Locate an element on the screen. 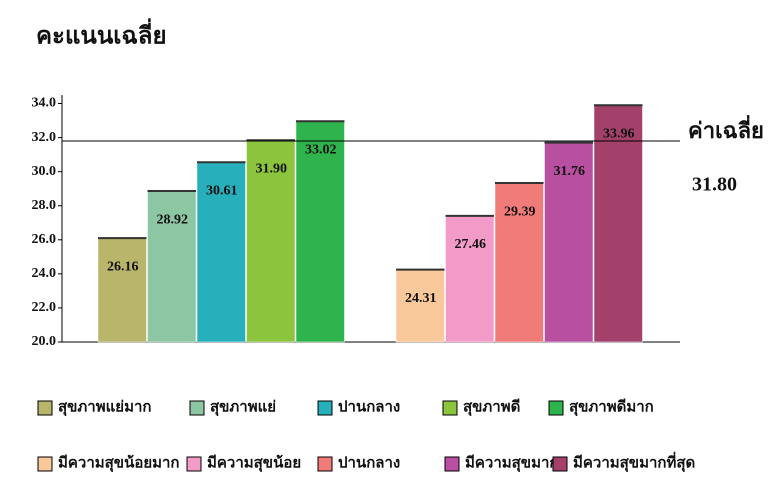 The image size is (772, 487). data-label: 31.76 is located at coordinates (570, 171).